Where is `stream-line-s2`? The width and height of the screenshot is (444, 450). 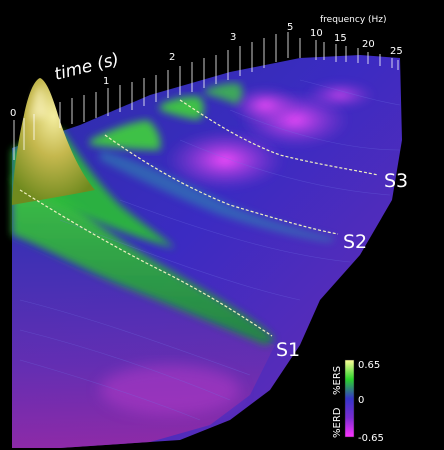
stream-line-s2 is located at coordinates (221, 184).